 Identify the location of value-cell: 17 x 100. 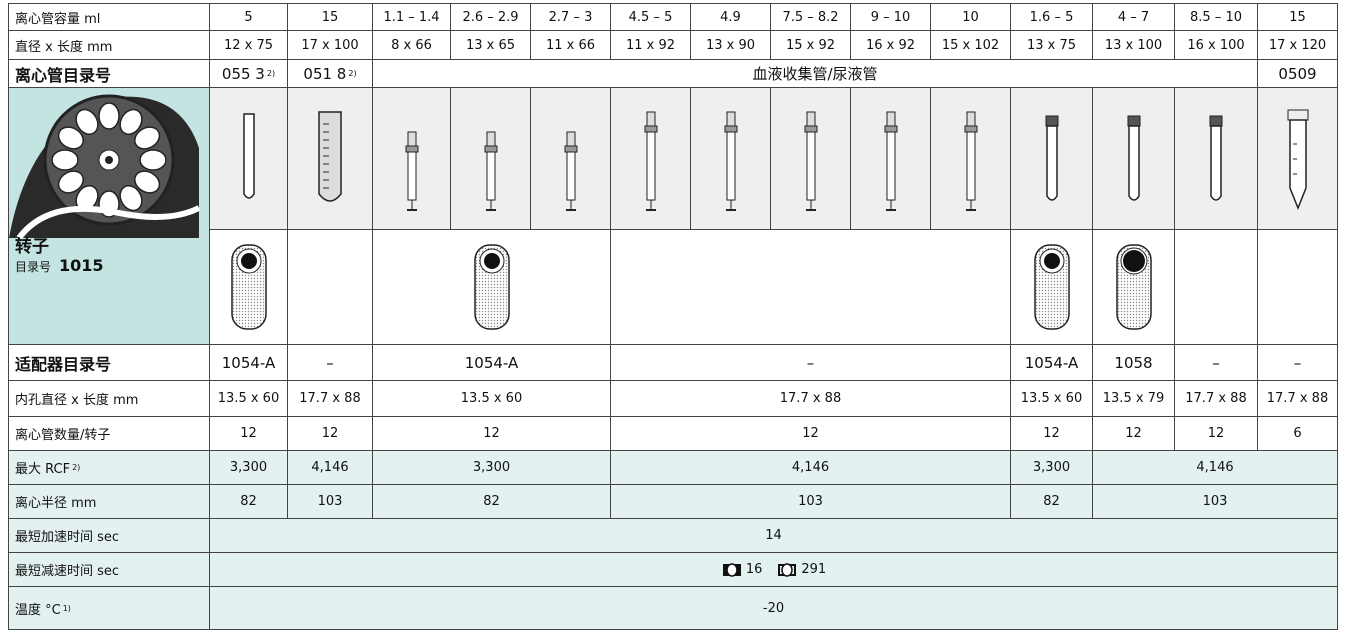
(330, 45).